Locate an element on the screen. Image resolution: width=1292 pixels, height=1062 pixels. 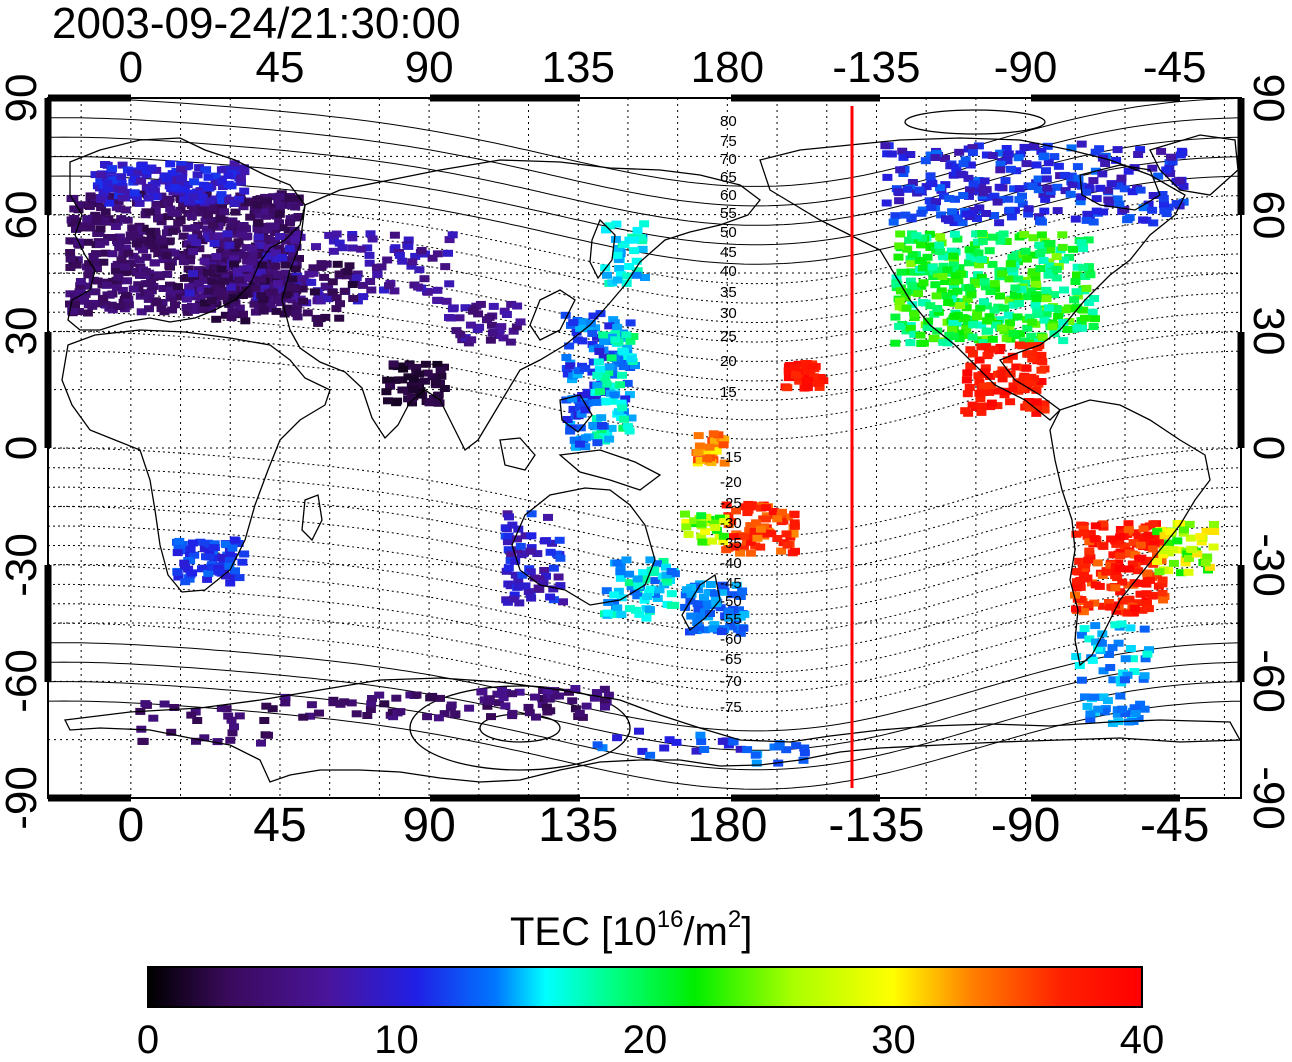
bottom-longitude-label: -45 is located at coordinates (1175, 825).